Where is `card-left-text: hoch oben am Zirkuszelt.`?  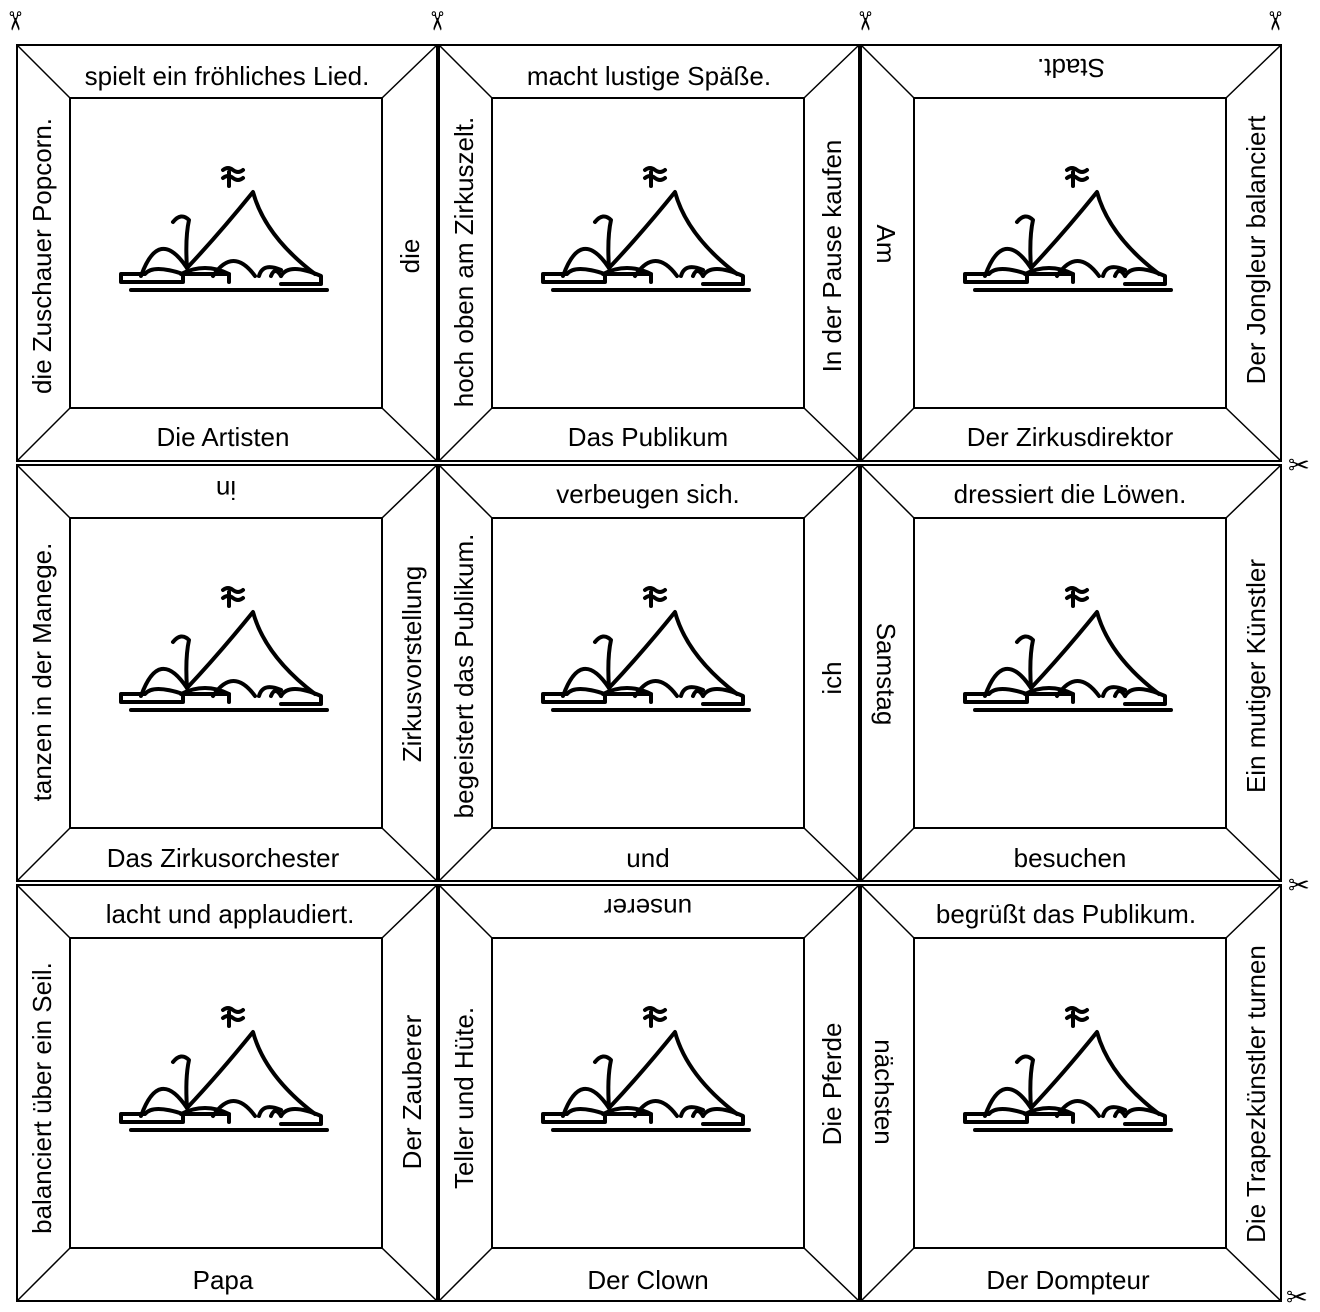 card-left-text: hoch oben am Zirkuszelt. is located at coordinates (464, 262).